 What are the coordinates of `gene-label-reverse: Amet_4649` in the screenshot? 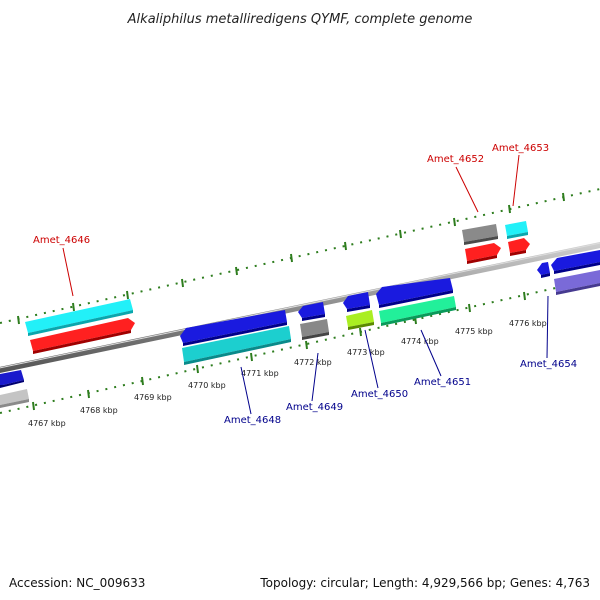 It's located at (314, 407).